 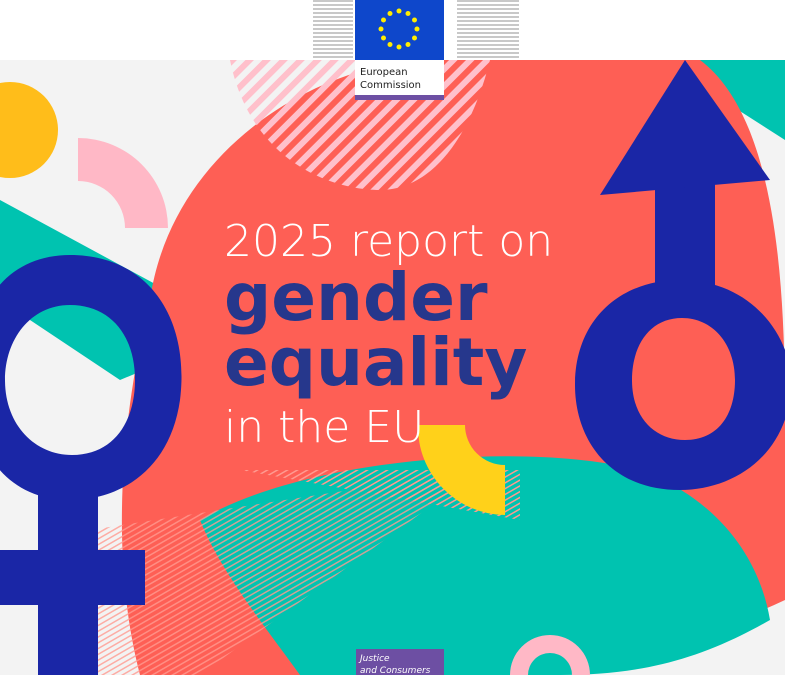 What do you see at coordinates (399, 97) in the screenshot?
I see `logo-bar` at bounding box center [399, 97].